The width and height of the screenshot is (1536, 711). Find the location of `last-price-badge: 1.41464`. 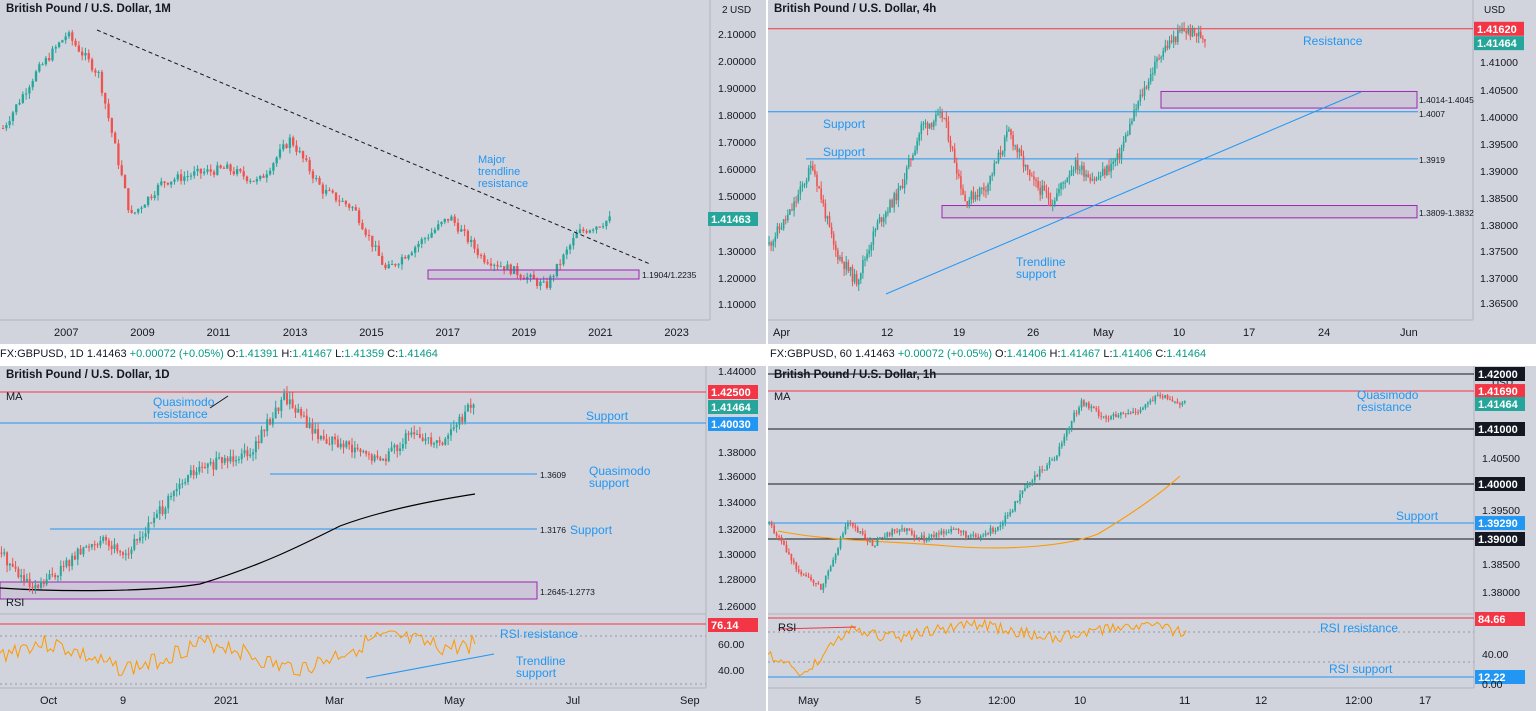

last-price-badge: 1.41464 is located at coordinates (731, 408).